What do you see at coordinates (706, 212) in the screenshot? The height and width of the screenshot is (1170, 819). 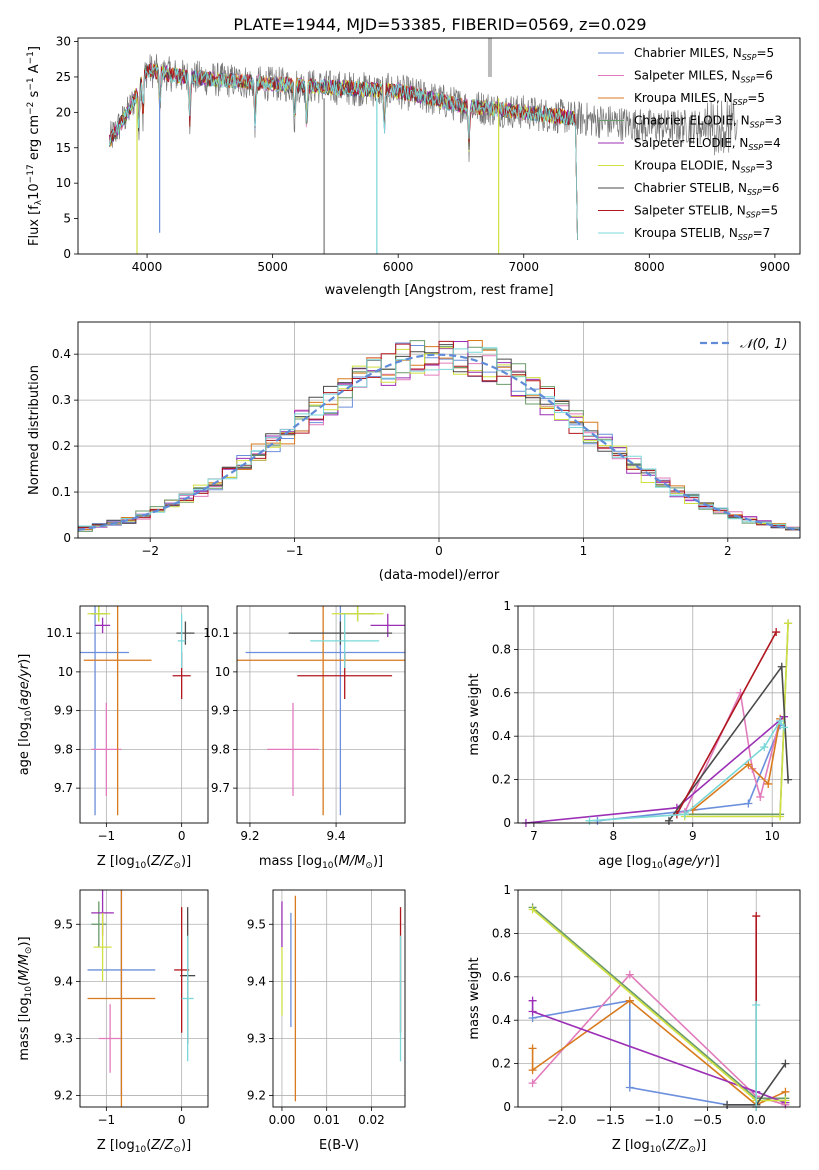 I see `legend-entry: Salpeter STELIB, NSSP=5` at bounding box center [706, 212].